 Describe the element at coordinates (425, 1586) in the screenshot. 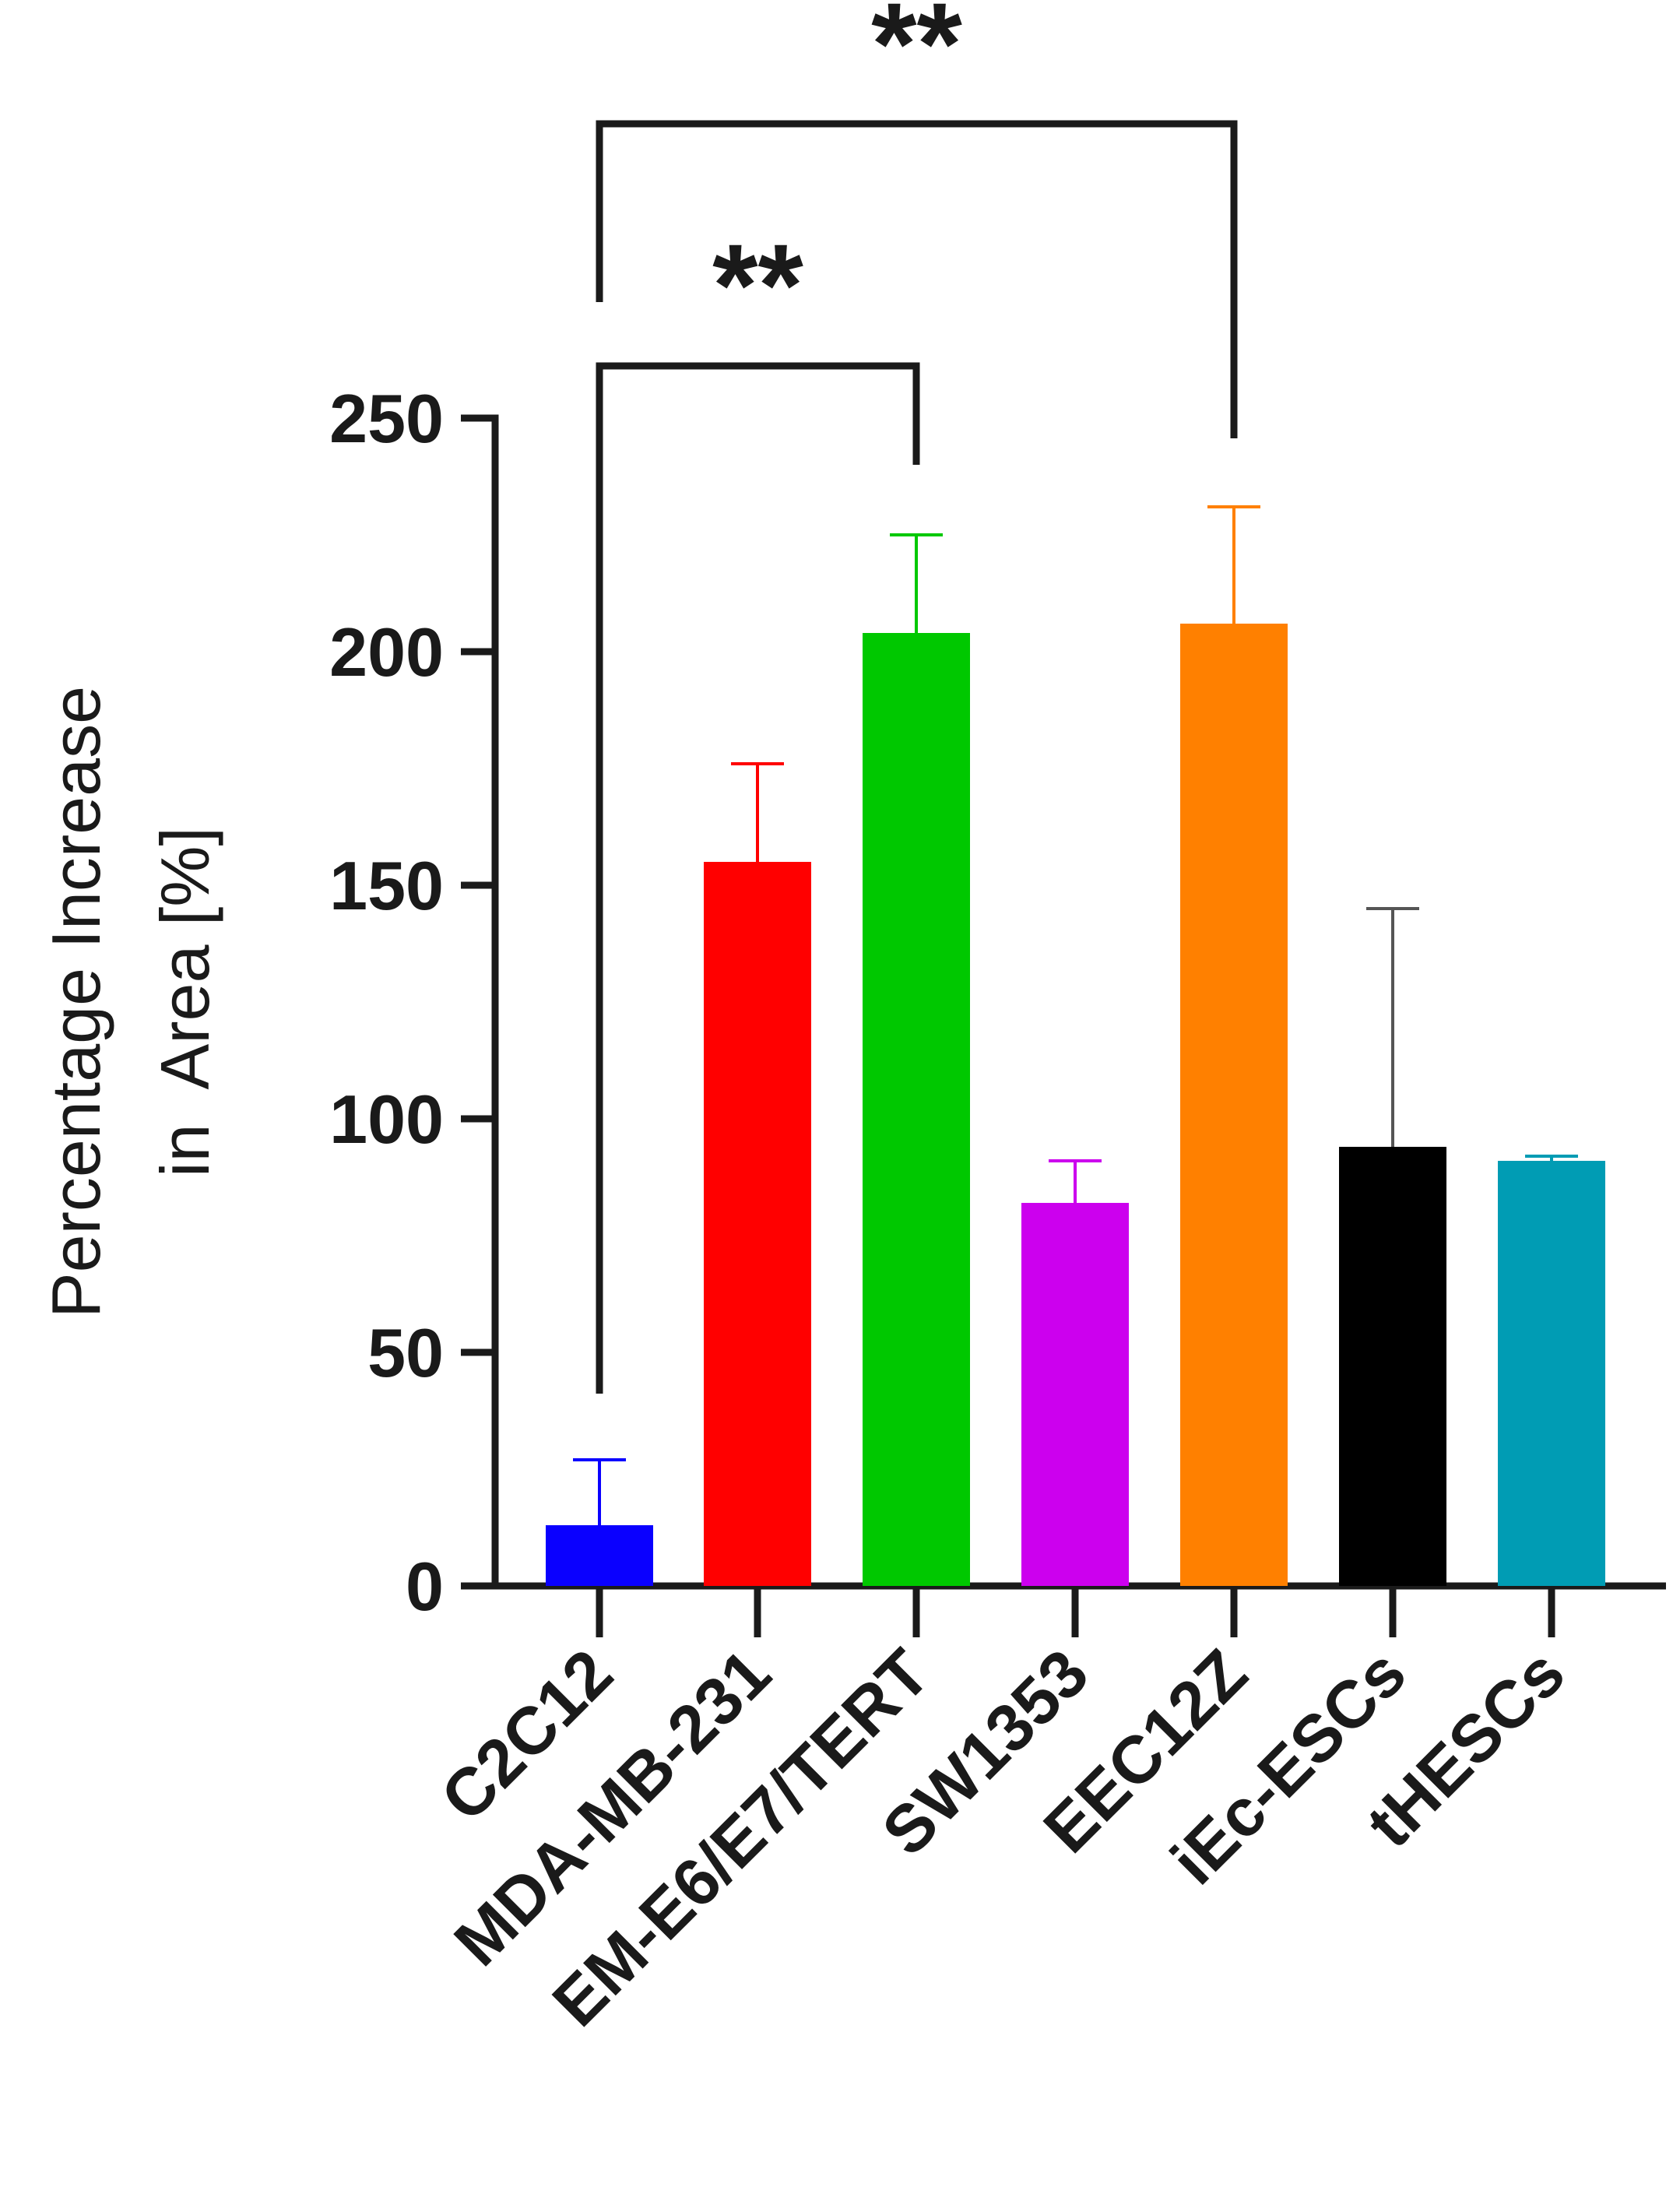

I see `y-tick-label-0: 0` at that location.